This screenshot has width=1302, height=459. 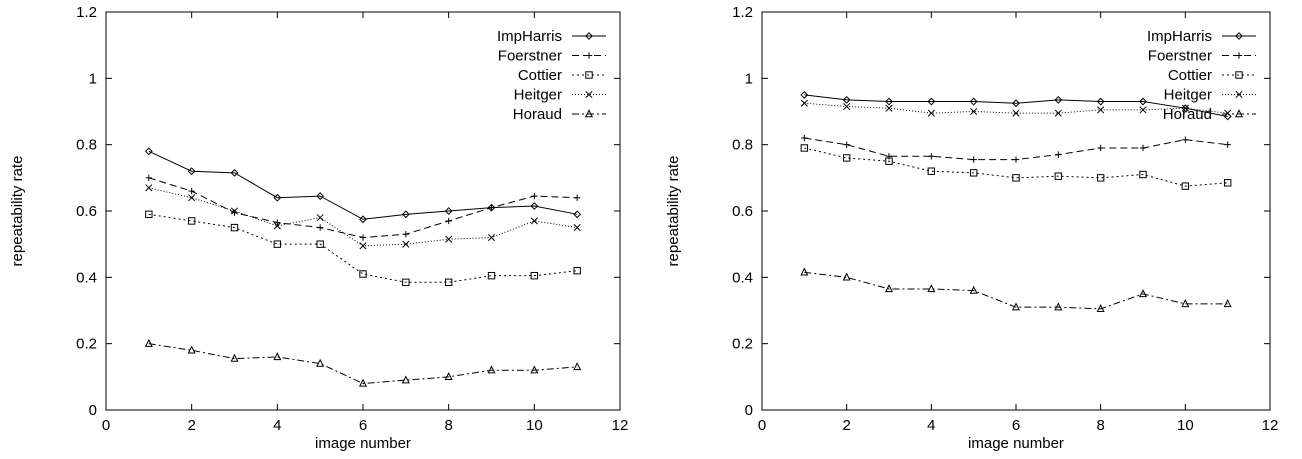 I want to click on y-axis-label: repeatability rate, so click(x=17, y=211).